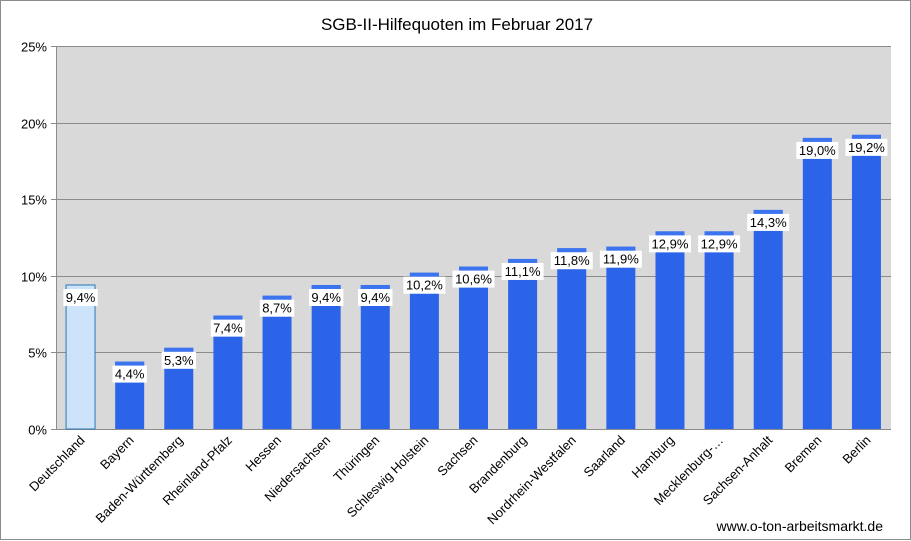 Image resolution: width=911 pixels, height=541 pixels. What do you see at coordinates (856, 450) in the screenshot?
I see `x-tick-label: Berlin` at bounding box center [856, 450].